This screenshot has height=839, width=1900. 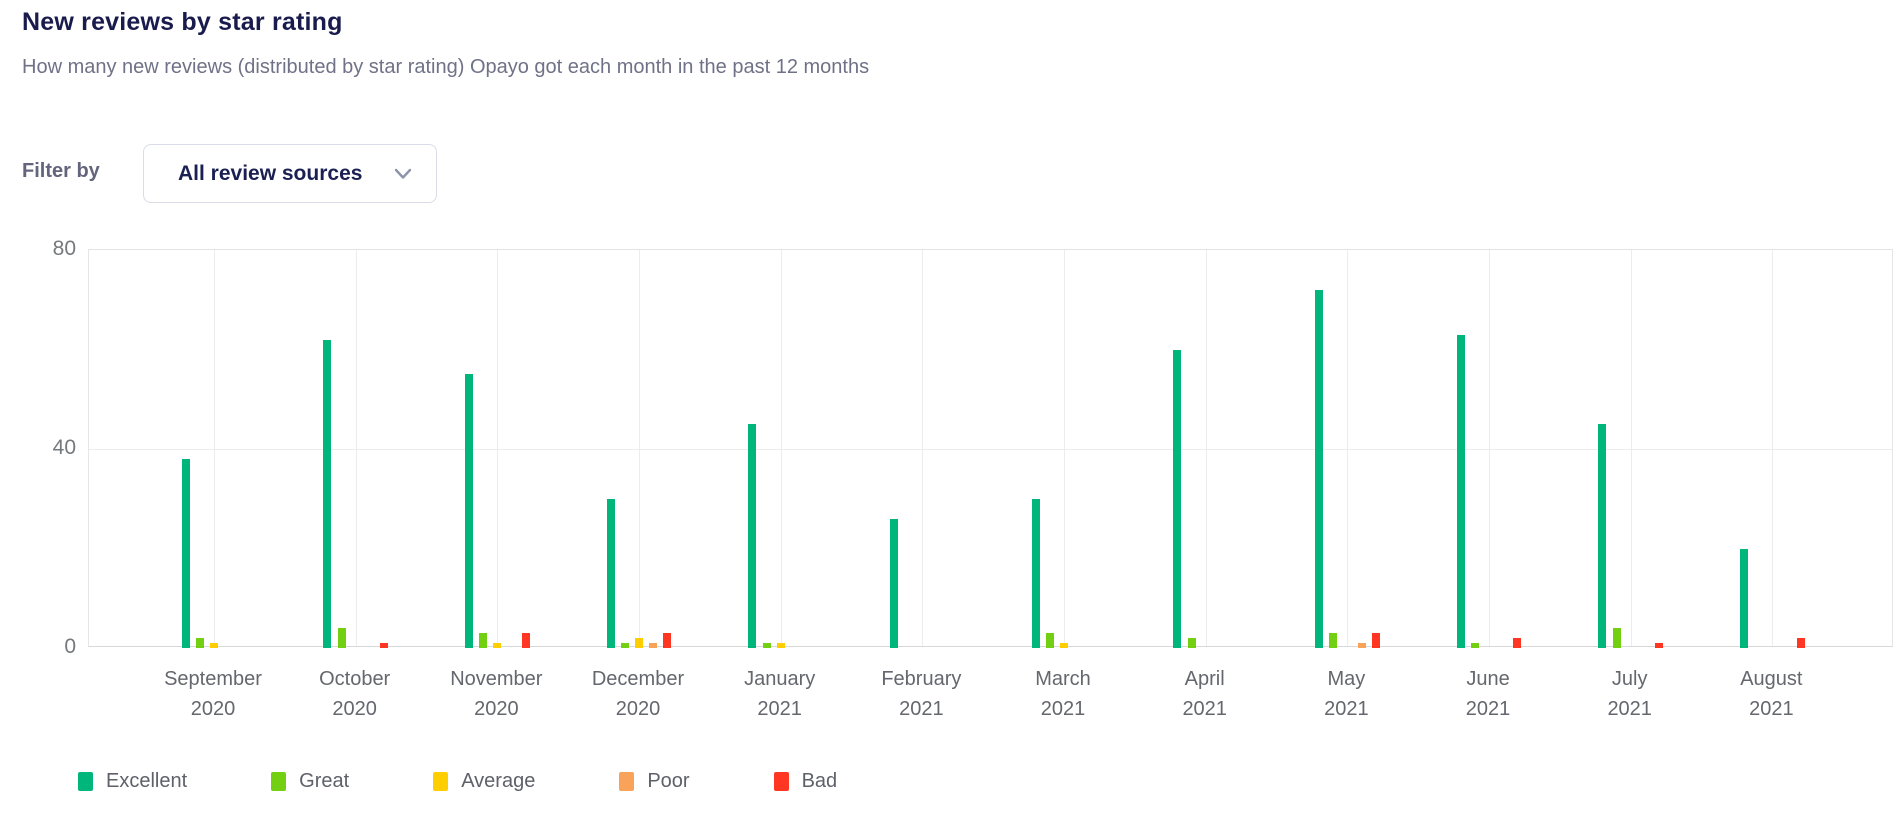 What do you see at coordinates (1771, 694) in the screenshot?
I see `x-axis-label-august: August 2021` at bounding box center [1771, 694].